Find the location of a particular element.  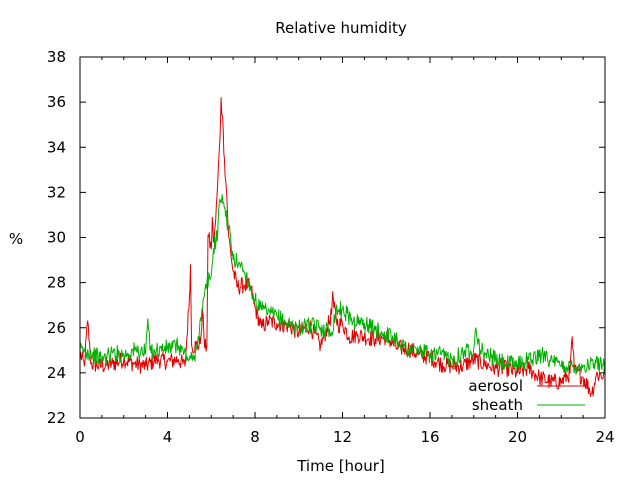

x-tick-label: 8 is located at coordinates (255, 437).